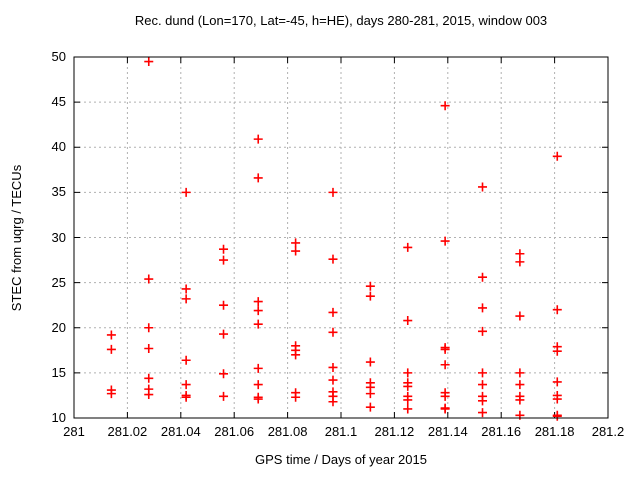 The width and height of the screenshot is (640, 480). Describe the element at coordinates (58, 192) in the screenshot. I see `y-tick-label: 35` at that location.